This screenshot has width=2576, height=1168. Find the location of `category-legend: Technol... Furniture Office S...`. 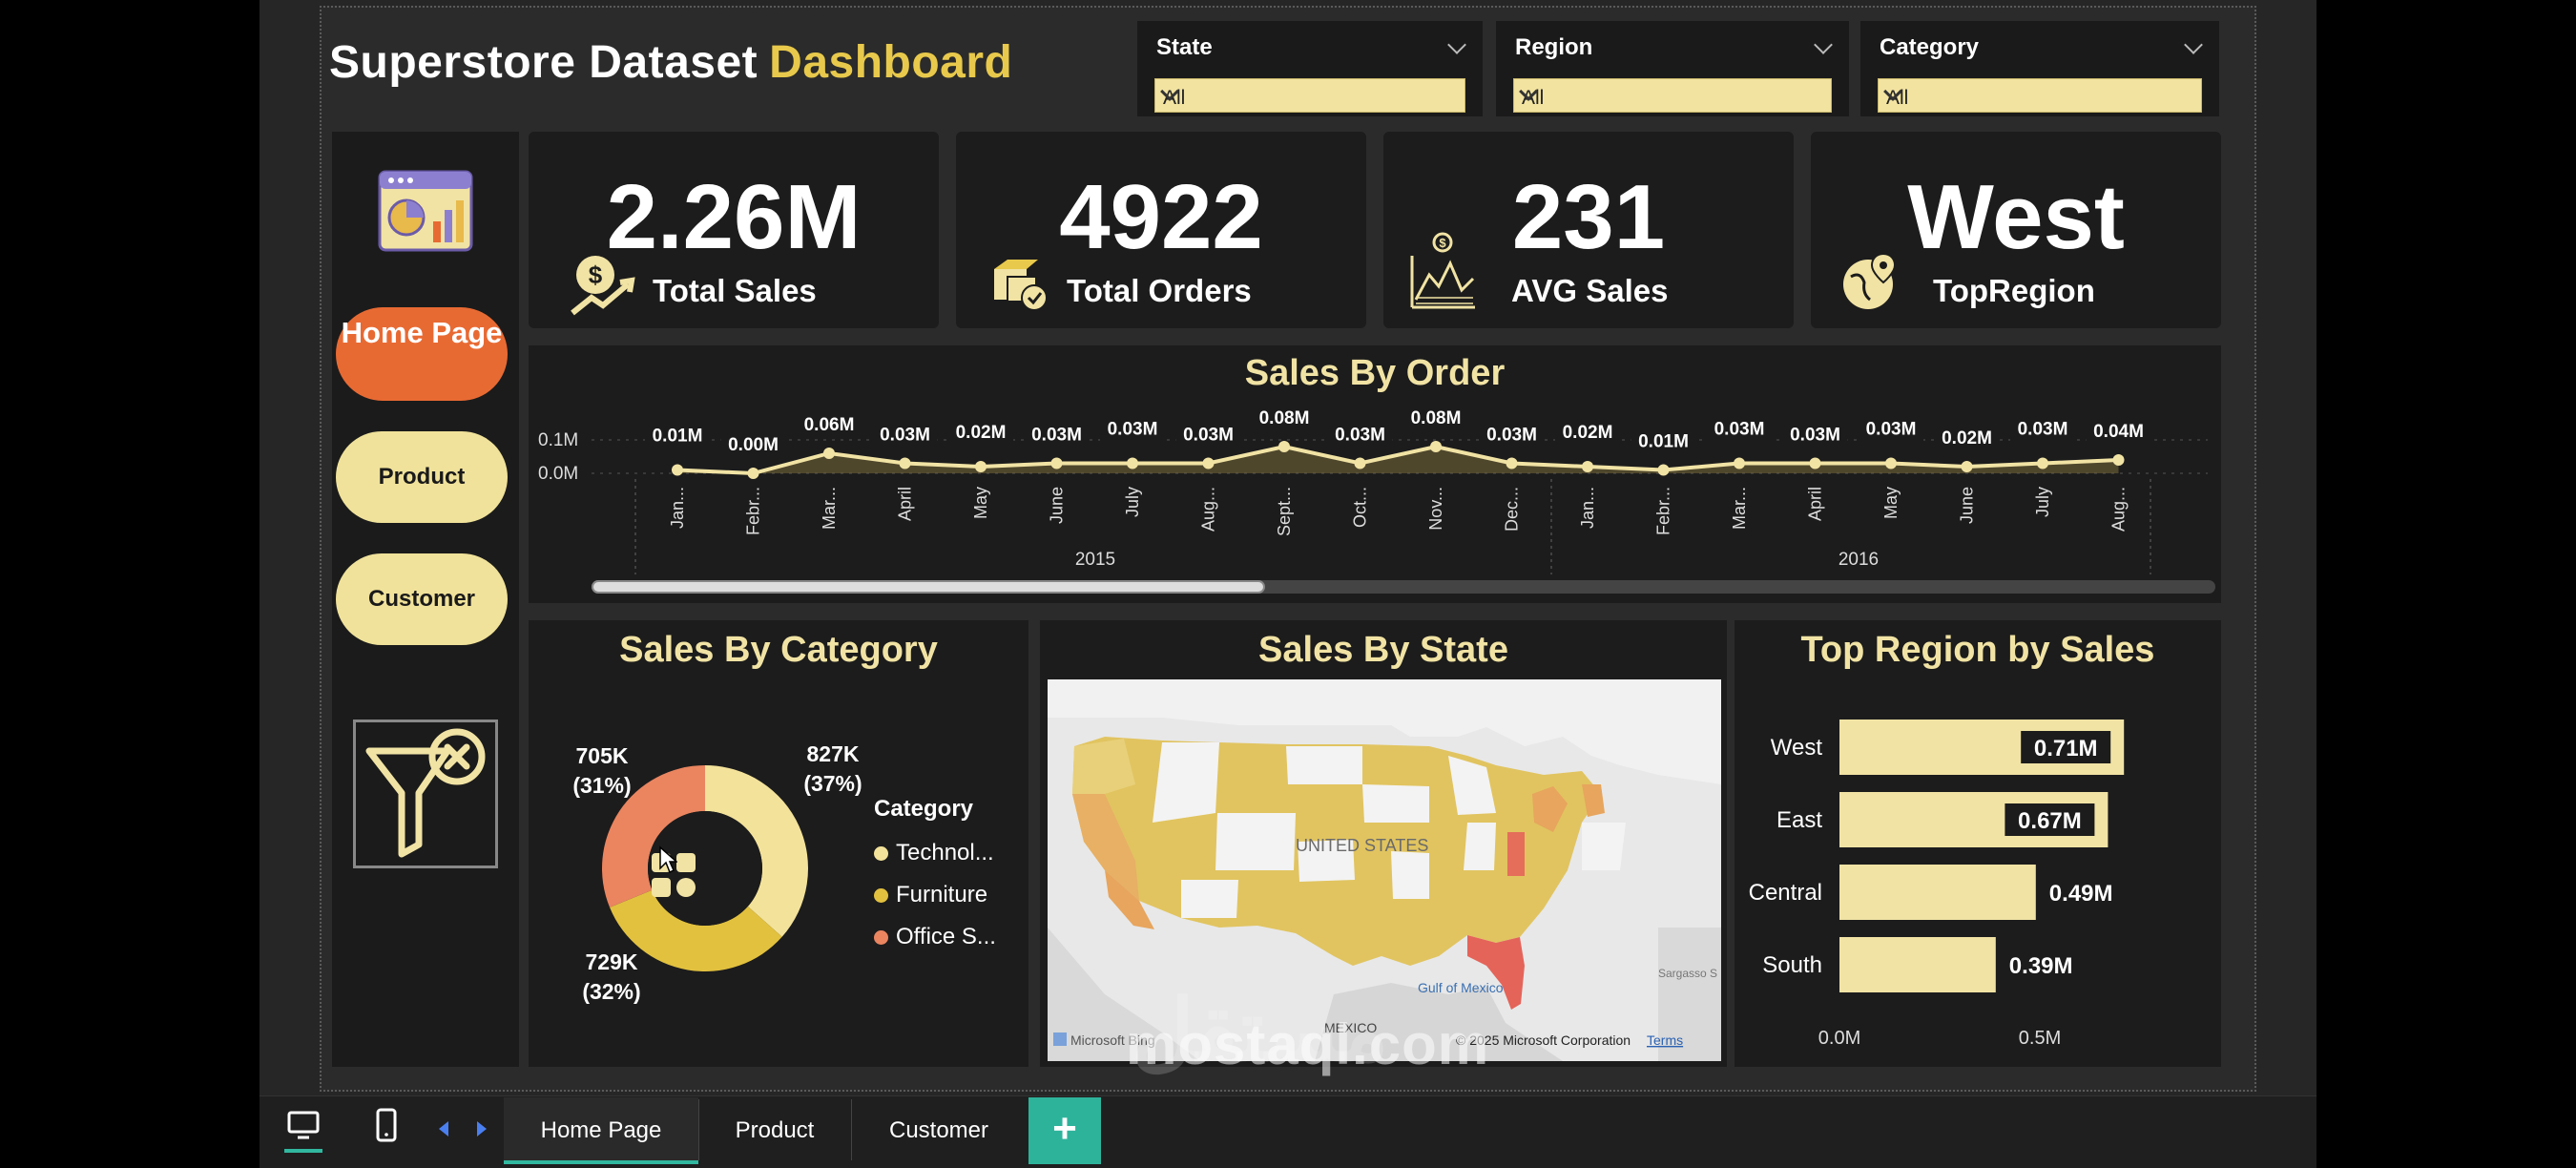

category-legend: Technol... Furniture Office S... is located at coordinates (935, 895).